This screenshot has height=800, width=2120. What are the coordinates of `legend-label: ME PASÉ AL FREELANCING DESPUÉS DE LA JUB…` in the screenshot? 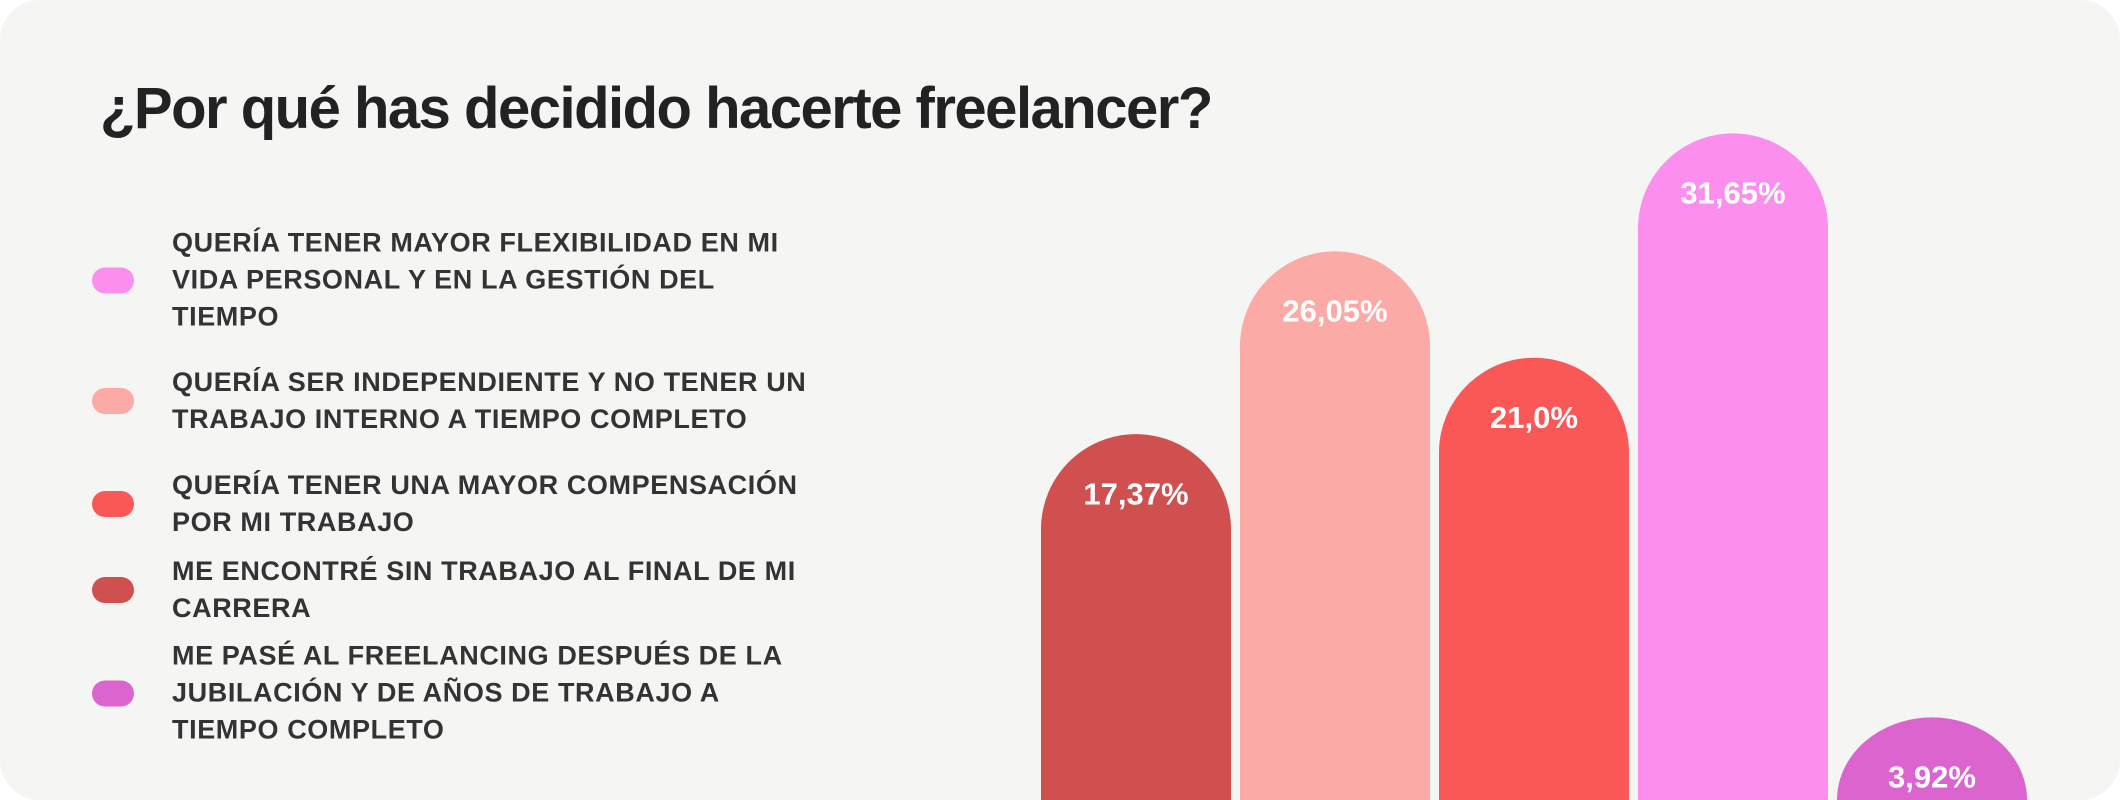 It's located at (477, 692).